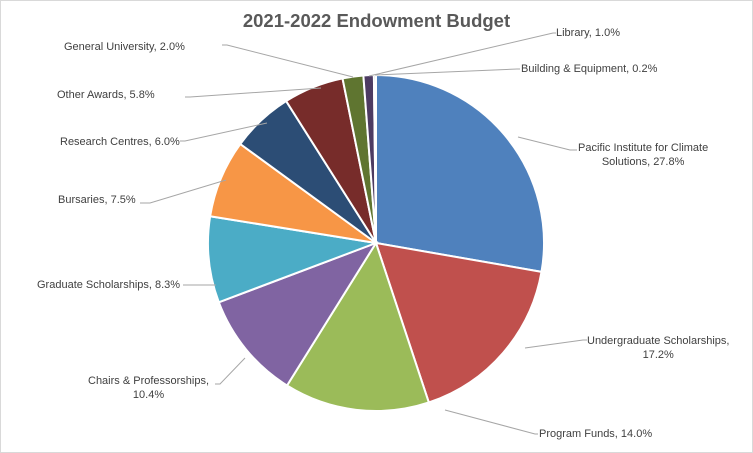 The image size is (753, 453). Describe the element at coordinates (298, 314) in the screenshot. I see `pie-slice-chairs-professorships` at that location.